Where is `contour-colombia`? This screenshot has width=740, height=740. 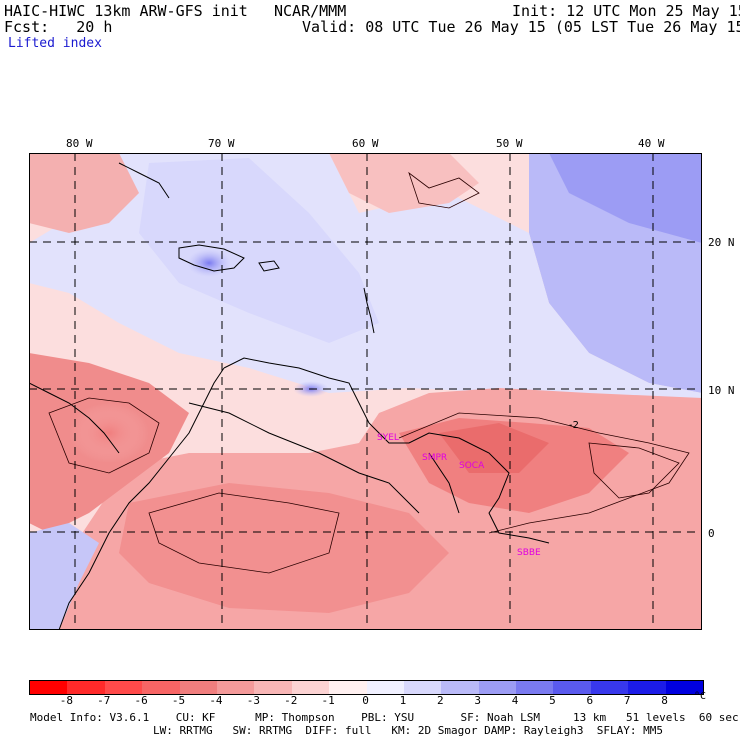
contour-colombia is located at coordinates (104, 435).